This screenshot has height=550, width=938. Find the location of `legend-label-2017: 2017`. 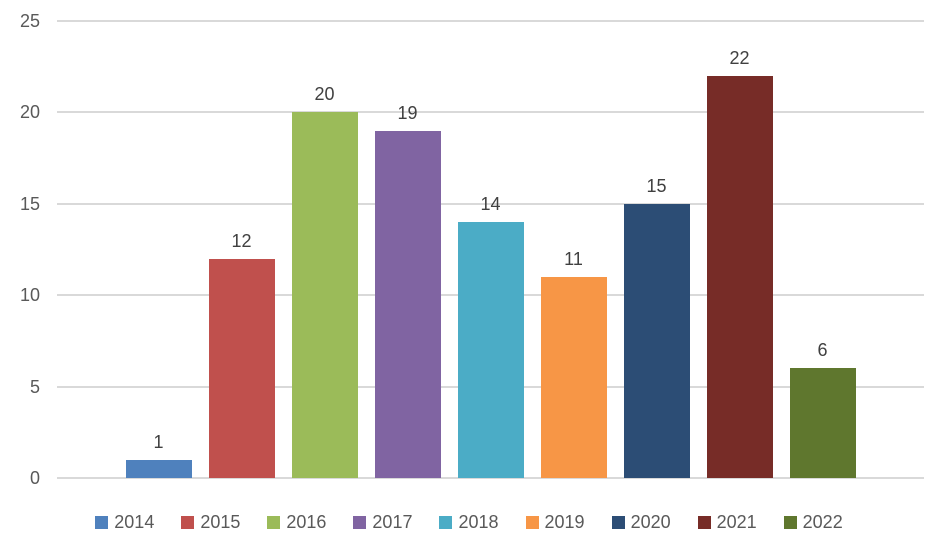

legend-label-2017: 2017 is located at coordinates (392, 522).